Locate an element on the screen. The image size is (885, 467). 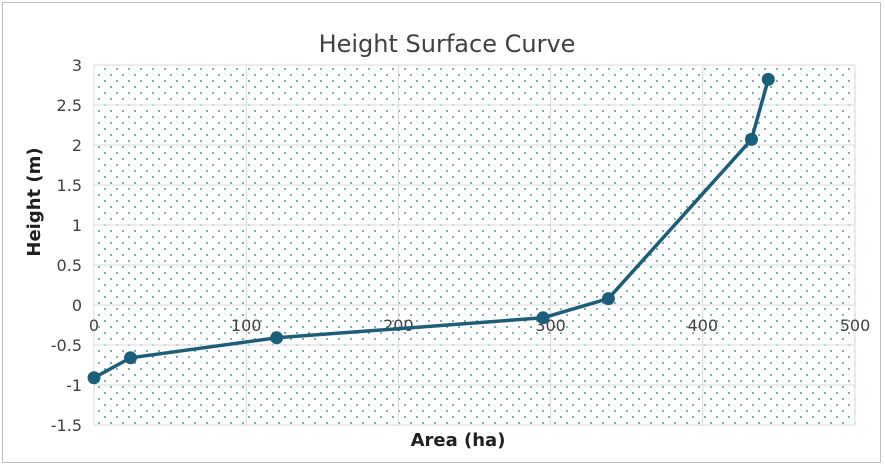
x-tick-label: 100 is located at coordinates (246, 325).